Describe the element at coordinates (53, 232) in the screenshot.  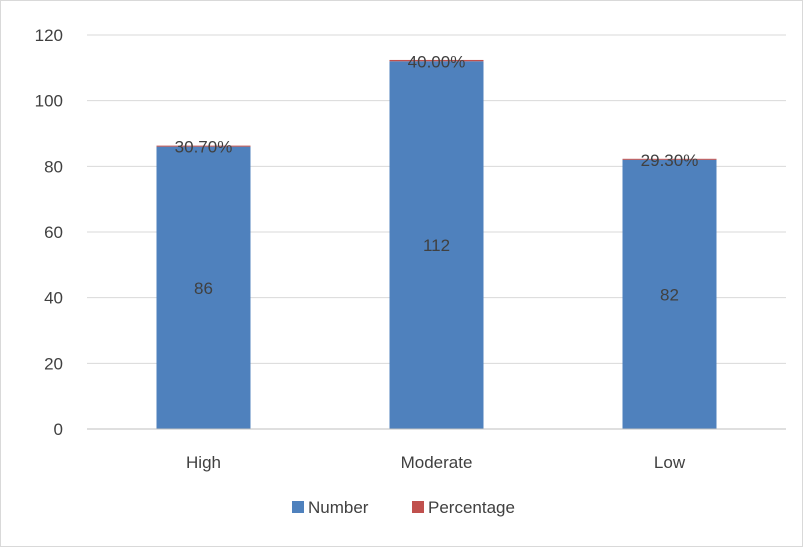
I see `y-tick-label: 60` at that location.